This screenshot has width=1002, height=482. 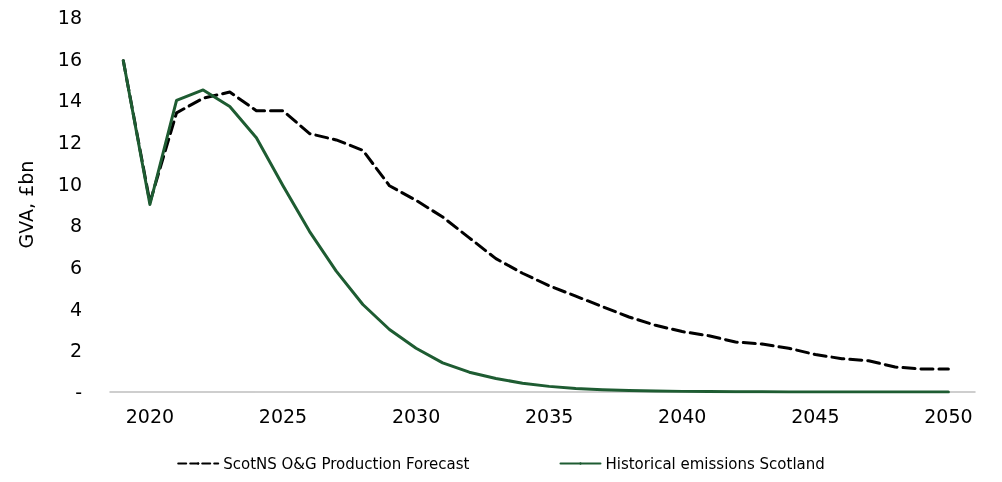 What do you see at coordinates (69, 142) in the screenshot?
I see `y-tick-label: 12` at bounding box center [69, 142].